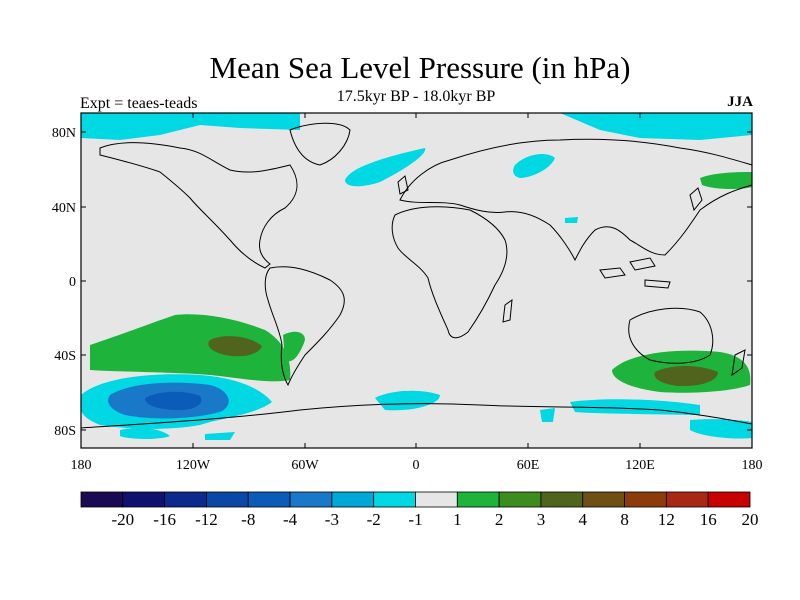  I want to click on colorbar-label: 4, so click(583, 519).